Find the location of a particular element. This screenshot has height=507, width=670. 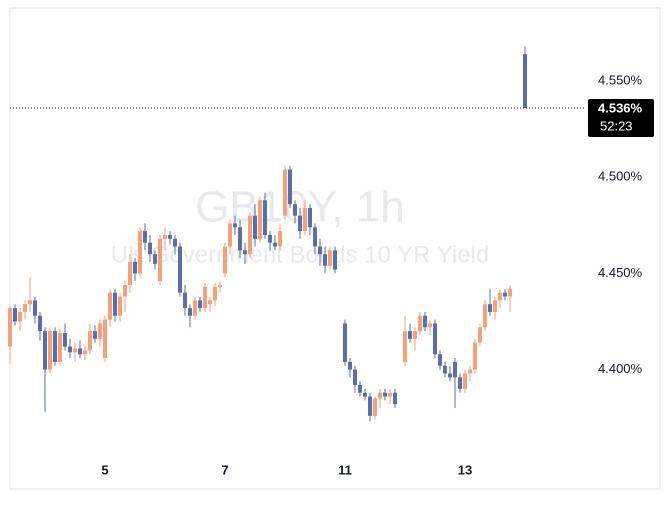

price-label-box is located at coordinates (621, 118).